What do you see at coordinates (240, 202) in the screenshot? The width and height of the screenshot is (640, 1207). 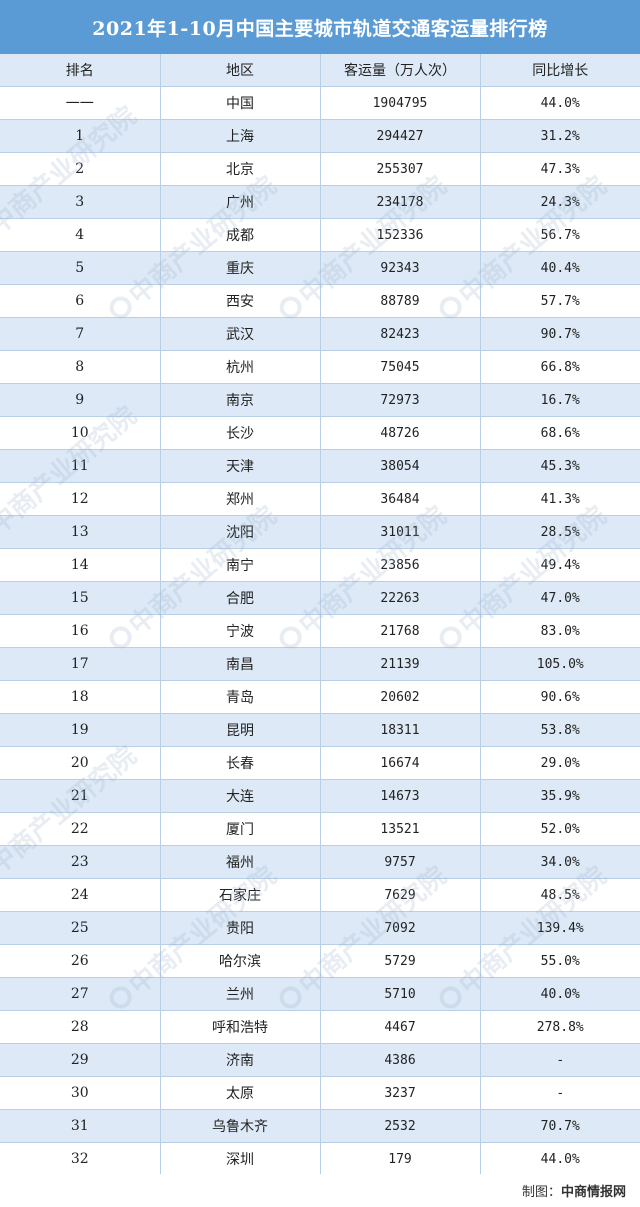 I see `cell-region: 广州` at bounding box center [240, 202].